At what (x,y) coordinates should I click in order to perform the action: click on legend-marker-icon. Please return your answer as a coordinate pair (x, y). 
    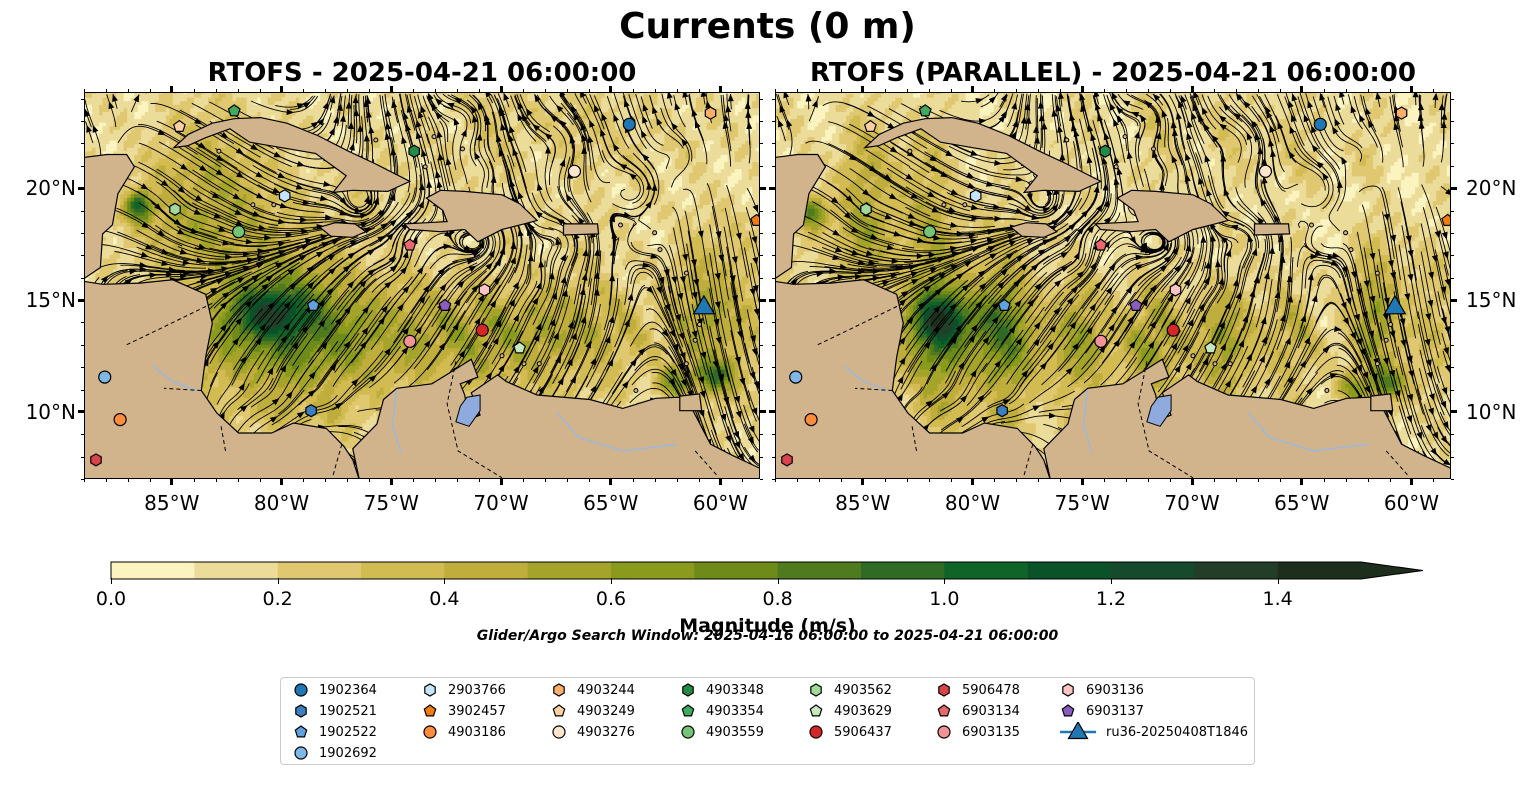
    Looking at the image, I should click on (559, 710).